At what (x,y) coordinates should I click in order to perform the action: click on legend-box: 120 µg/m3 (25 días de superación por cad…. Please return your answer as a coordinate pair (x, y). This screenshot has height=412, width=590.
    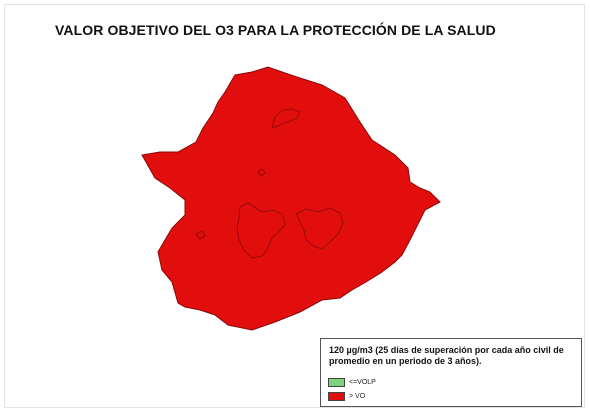
    Looking at the image, I should click on (451, 372).